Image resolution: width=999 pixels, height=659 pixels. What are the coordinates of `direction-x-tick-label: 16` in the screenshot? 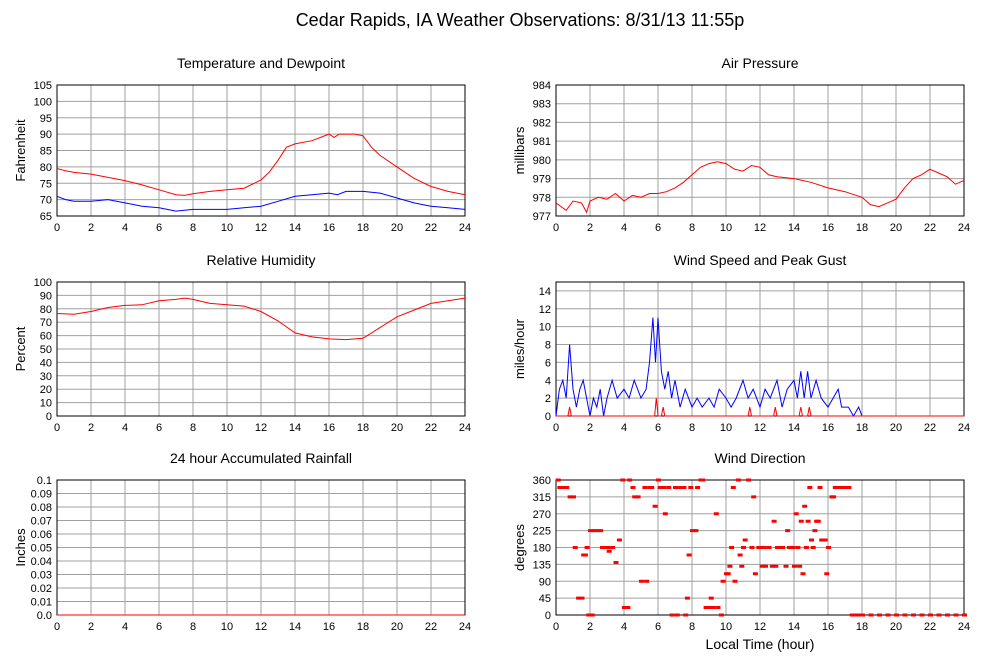 It's located at (828, 627).